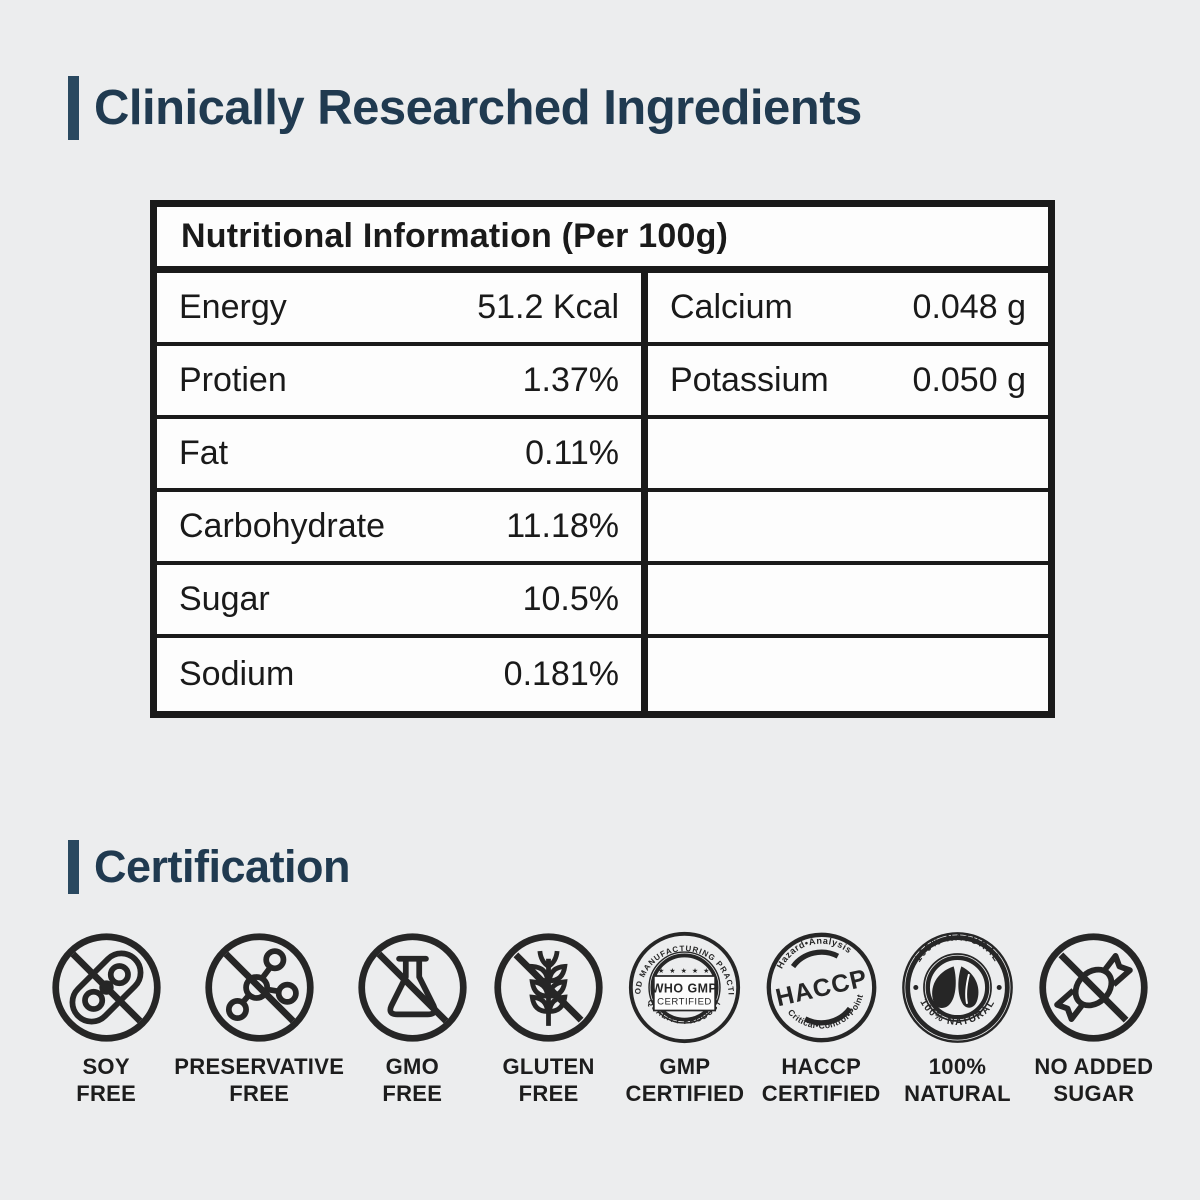  What do you see at coordinates (561, 674) in the screenshot?
I see `nutrient-value: 0.181%` at bounding box center [561, 674].